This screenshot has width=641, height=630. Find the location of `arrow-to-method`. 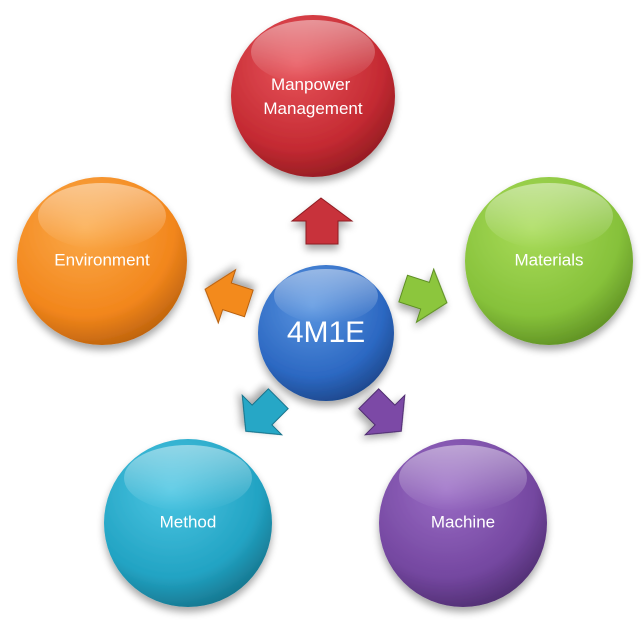

arrow-to-method is located at coordinates (265, 412).